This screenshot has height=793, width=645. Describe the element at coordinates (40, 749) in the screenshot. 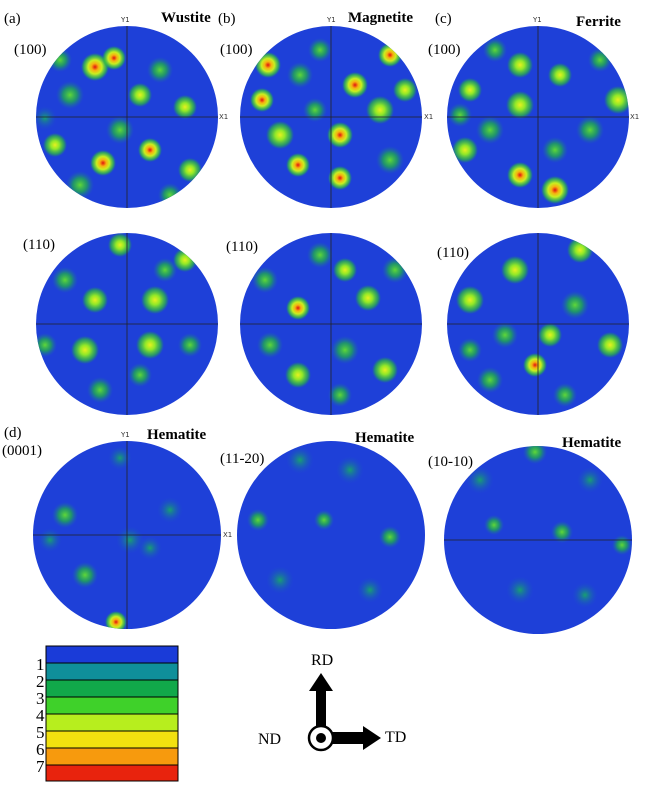

I see `colorbar-label-6: 6` at that location.